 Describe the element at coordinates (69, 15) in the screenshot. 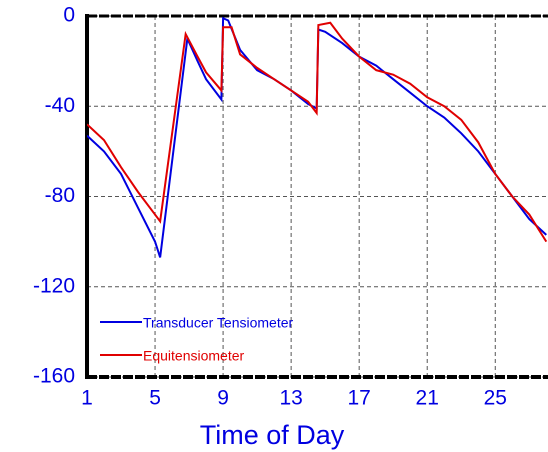

I see `y-tick-label: 0` at that location.